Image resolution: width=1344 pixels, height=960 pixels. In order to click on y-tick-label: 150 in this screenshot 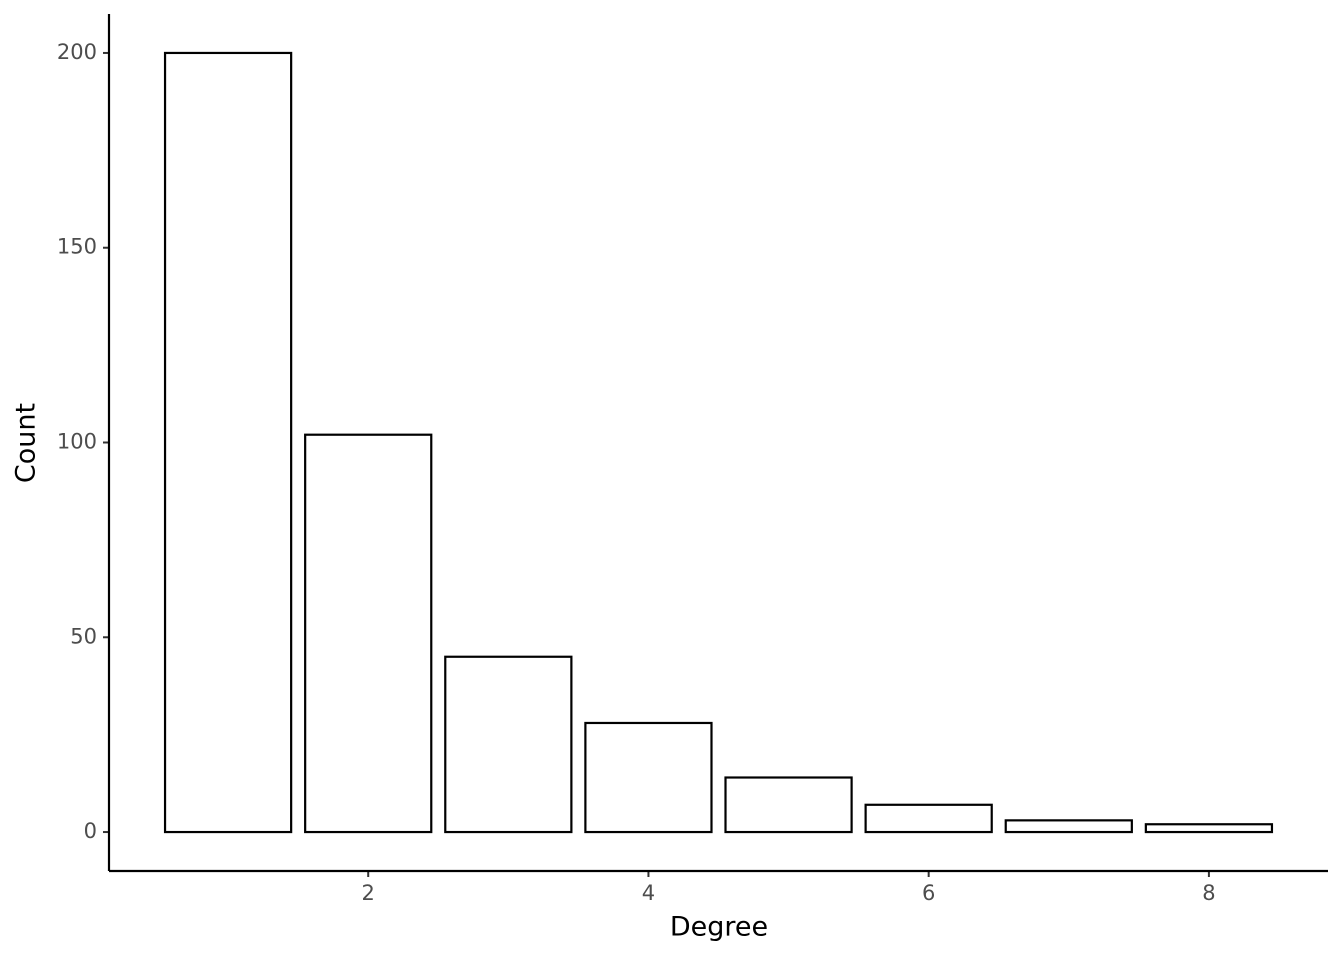, I will do `click(77, 247)`.